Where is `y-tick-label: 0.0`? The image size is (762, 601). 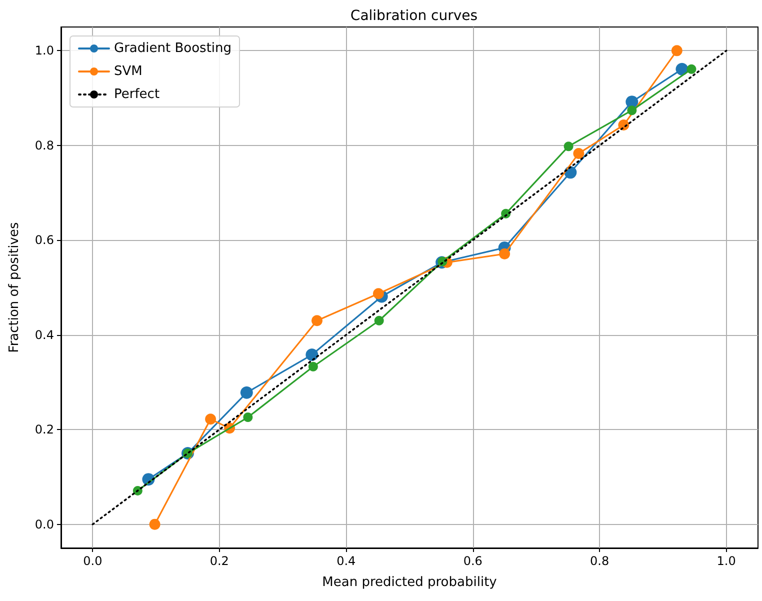 y-tick-label: 0.0 is located at coordinates (44, 524).